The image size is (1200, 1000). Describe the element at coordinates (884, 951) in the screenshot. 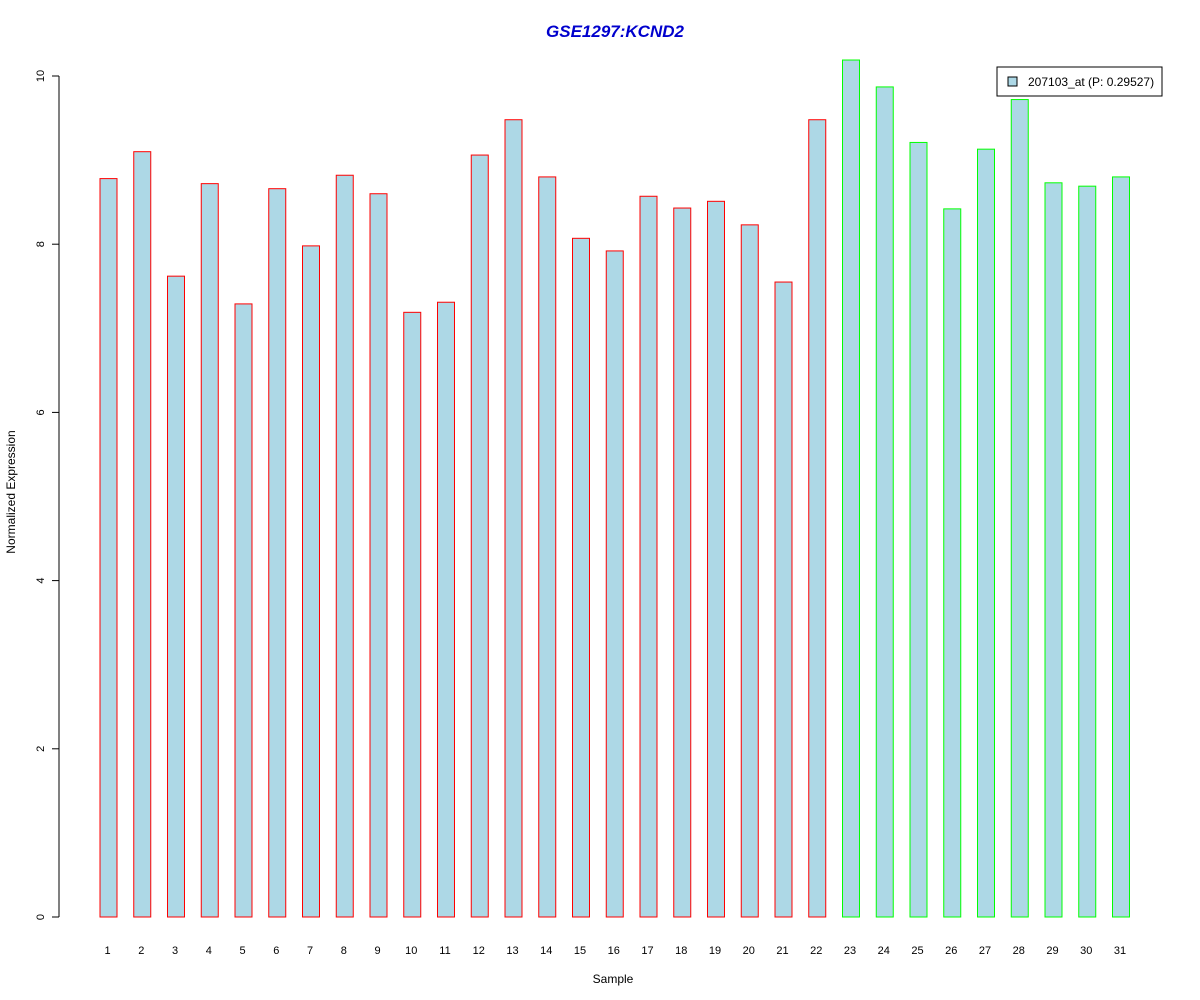

I see `x-tick-label: 24` at that location.